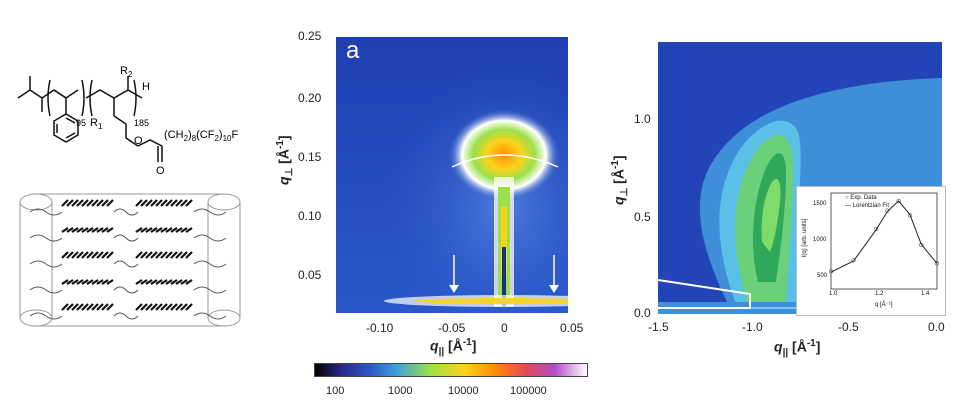  Describe the element at coordinates (400, 391) in the screenshot. I see `colorbar-tick: 1000` at that location.